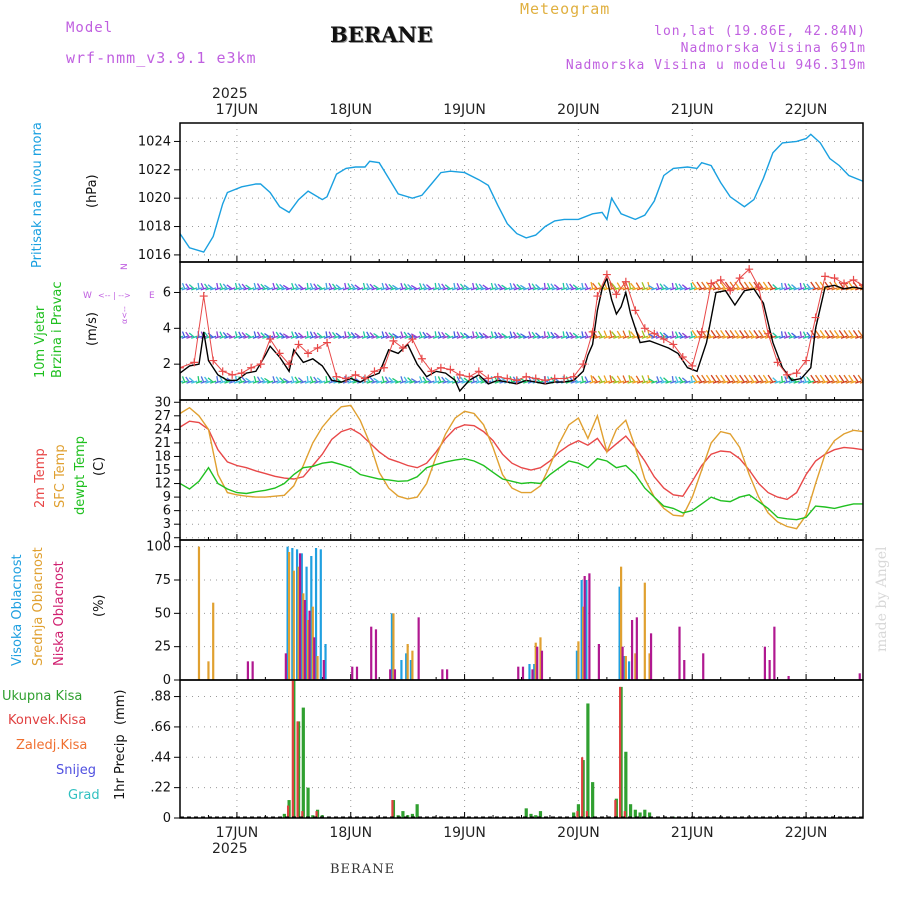 Image resolution: width=900 pixels, height=900 pixels. What do you see at coordinates (162, 470) in the screenshot?
I see `temperature-ytick-label: 15` at bounding box center [162, 470].